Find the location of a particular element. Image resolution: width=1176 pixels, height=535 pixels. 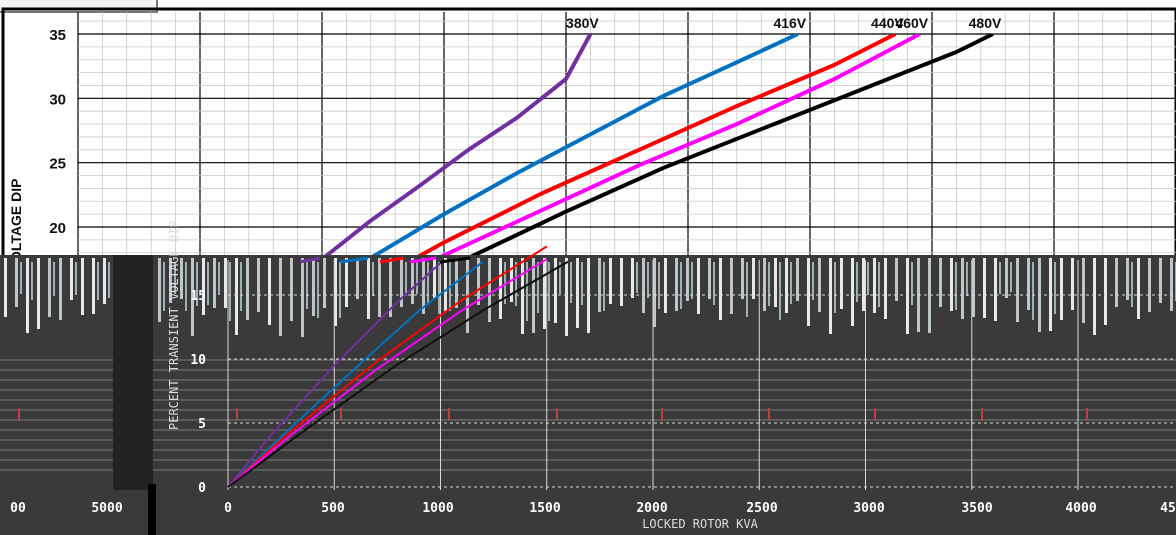

glitch-gap is located at coordinates (133, 372).